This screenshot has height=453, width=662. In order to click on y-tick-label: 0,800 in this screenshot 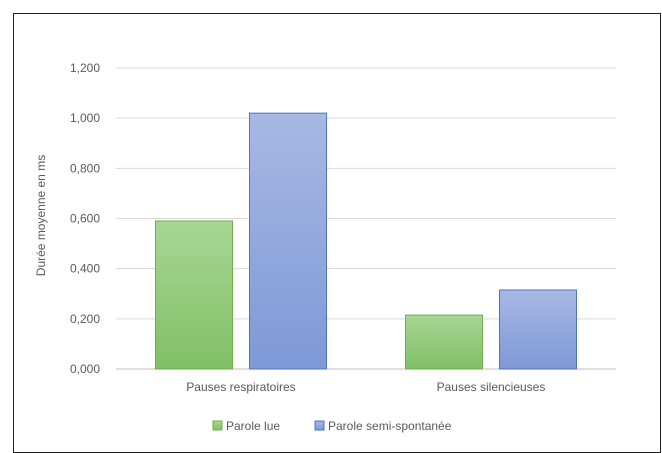, I will do `click(85, 168)`.